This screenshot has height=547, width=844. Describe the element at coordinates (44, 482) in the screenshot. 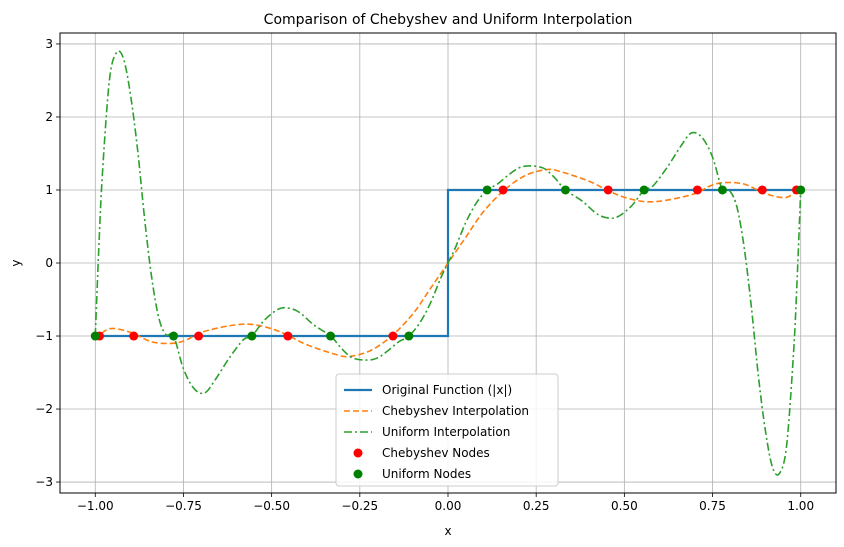

I see `y-tick-label: −3` at that location.